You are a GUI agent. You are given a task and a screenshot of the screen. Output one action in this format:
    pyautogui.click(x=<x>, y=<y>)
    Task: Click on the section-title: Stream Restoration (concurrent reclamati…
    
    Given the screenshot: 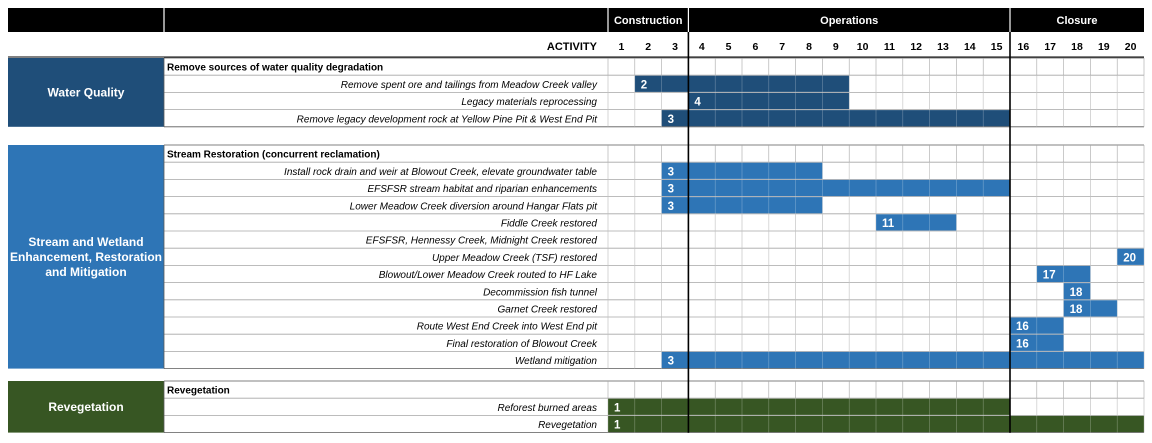 What is the action you would take?
    pyautogui.click(x=273, y=155)
    